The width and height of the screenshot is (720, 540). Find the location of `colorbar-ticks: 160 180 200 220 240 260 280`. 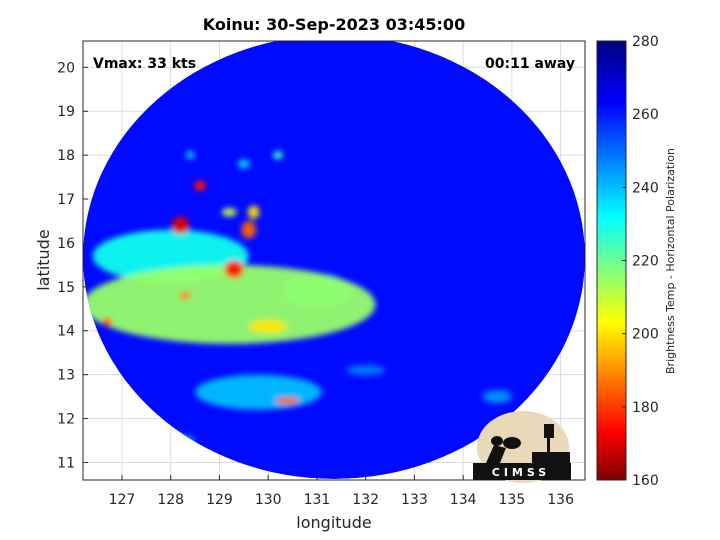

colorbar-ticks: 160 180 200 220 240 260 280 is located at coordinates (640, 261).